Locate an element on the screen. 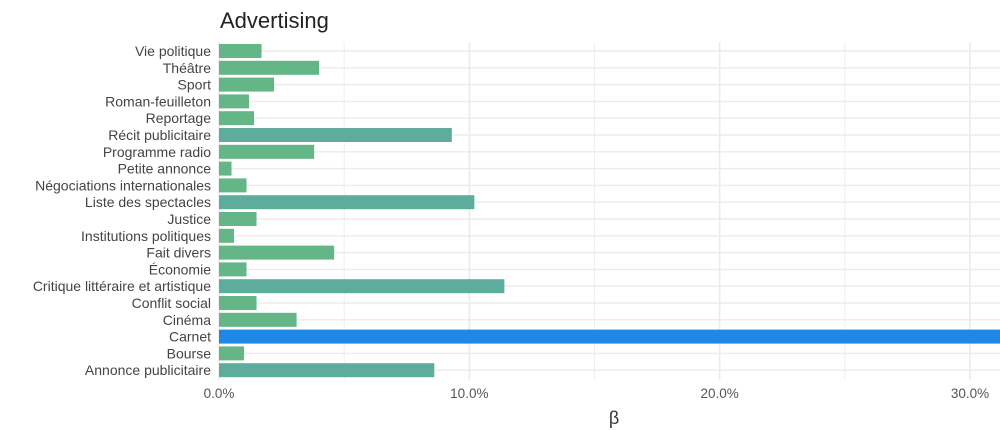 The width and height of the screenshot is (1000, 430). category-label: Négociations internationales is located at coordinates (123, 185).